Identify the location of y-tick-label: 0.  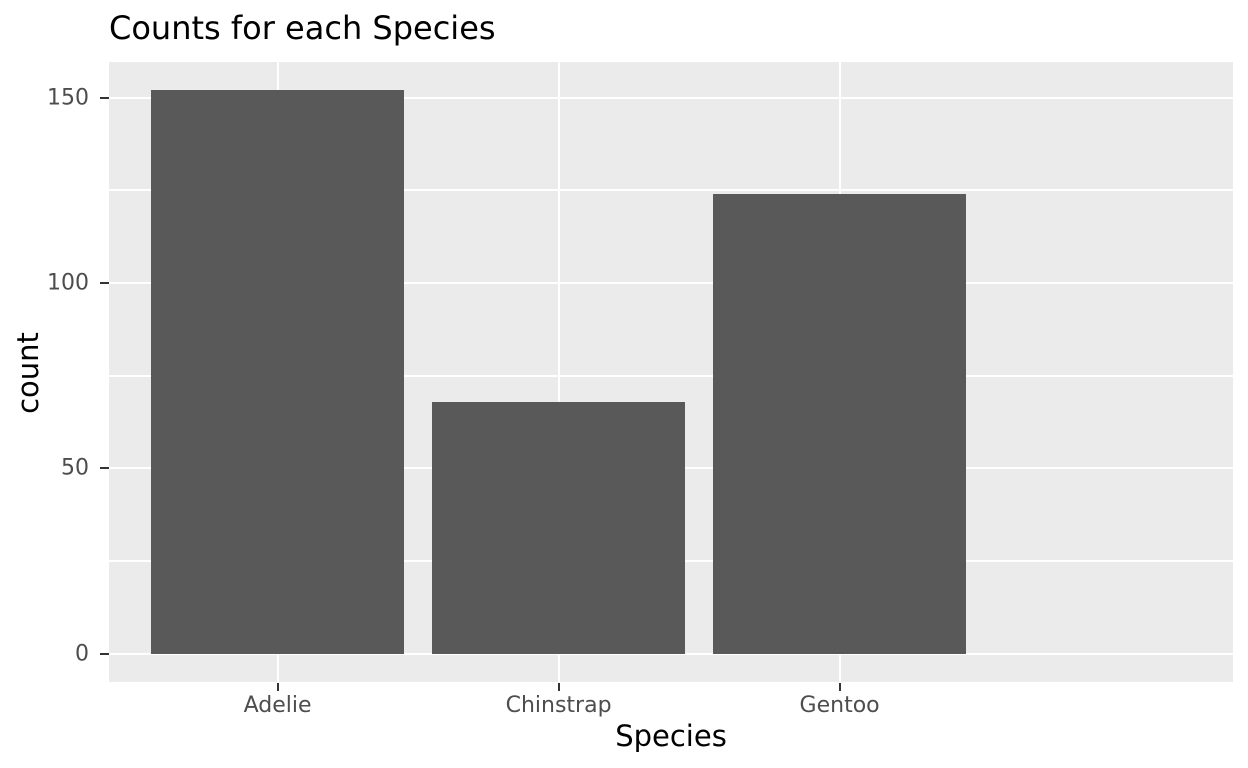
(82, 654).